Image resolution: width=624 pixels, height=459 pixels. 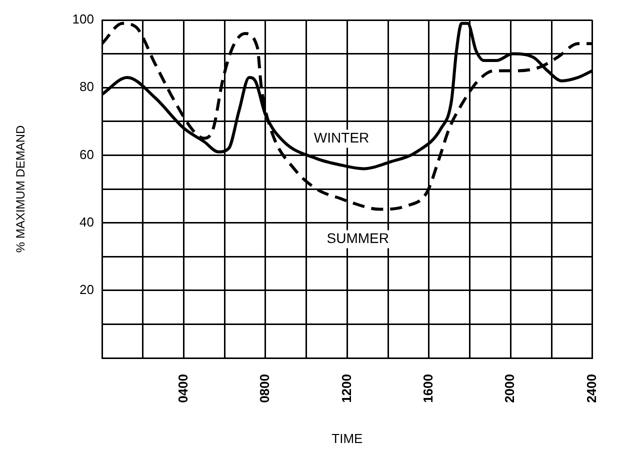 What do you see at coordinates (264, 388) in the screenshot?
I see `x-tick-label: 0800` at bounding box center [264, 388].